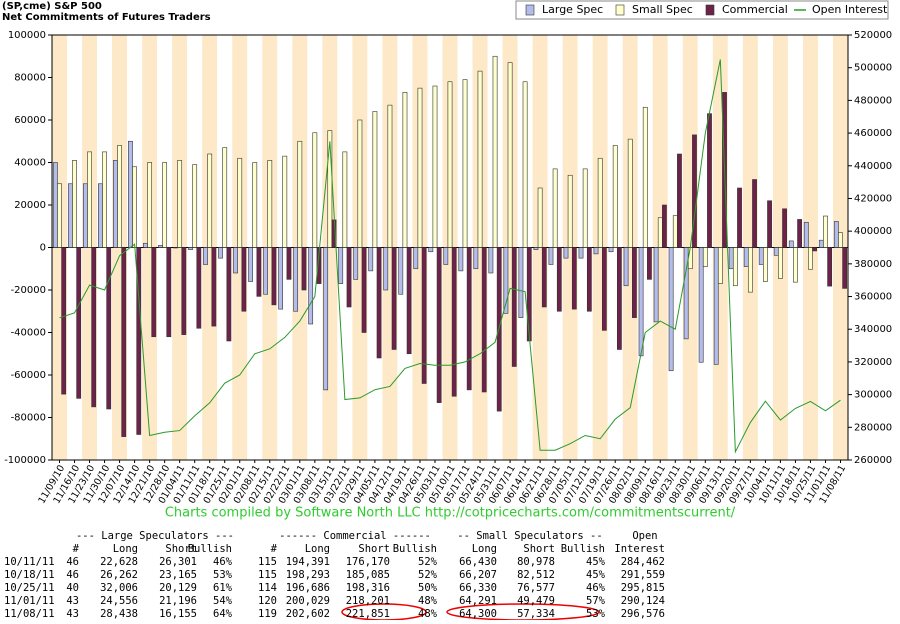 This screenshot has height=624, width=900. What do you see at coordinates (596, 575) in the screenshot?
I see `table-cell: 45%` at bounding box center [596, 575].